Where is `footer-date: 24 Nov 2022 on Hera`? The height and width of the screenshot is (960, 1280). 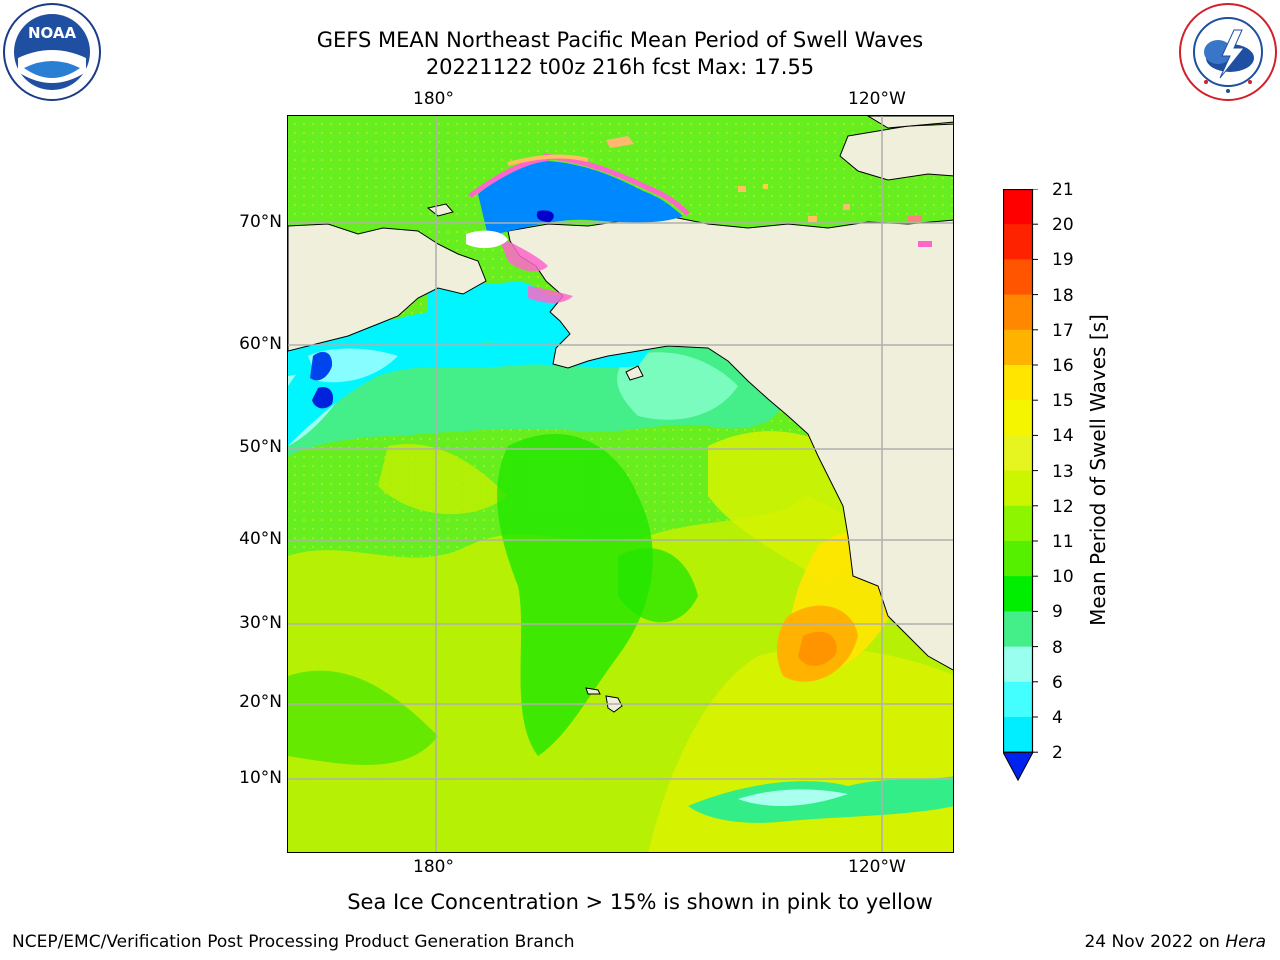
footer-date: 24 Nov 2022 on Hera is located at coordinates (1175, 942).